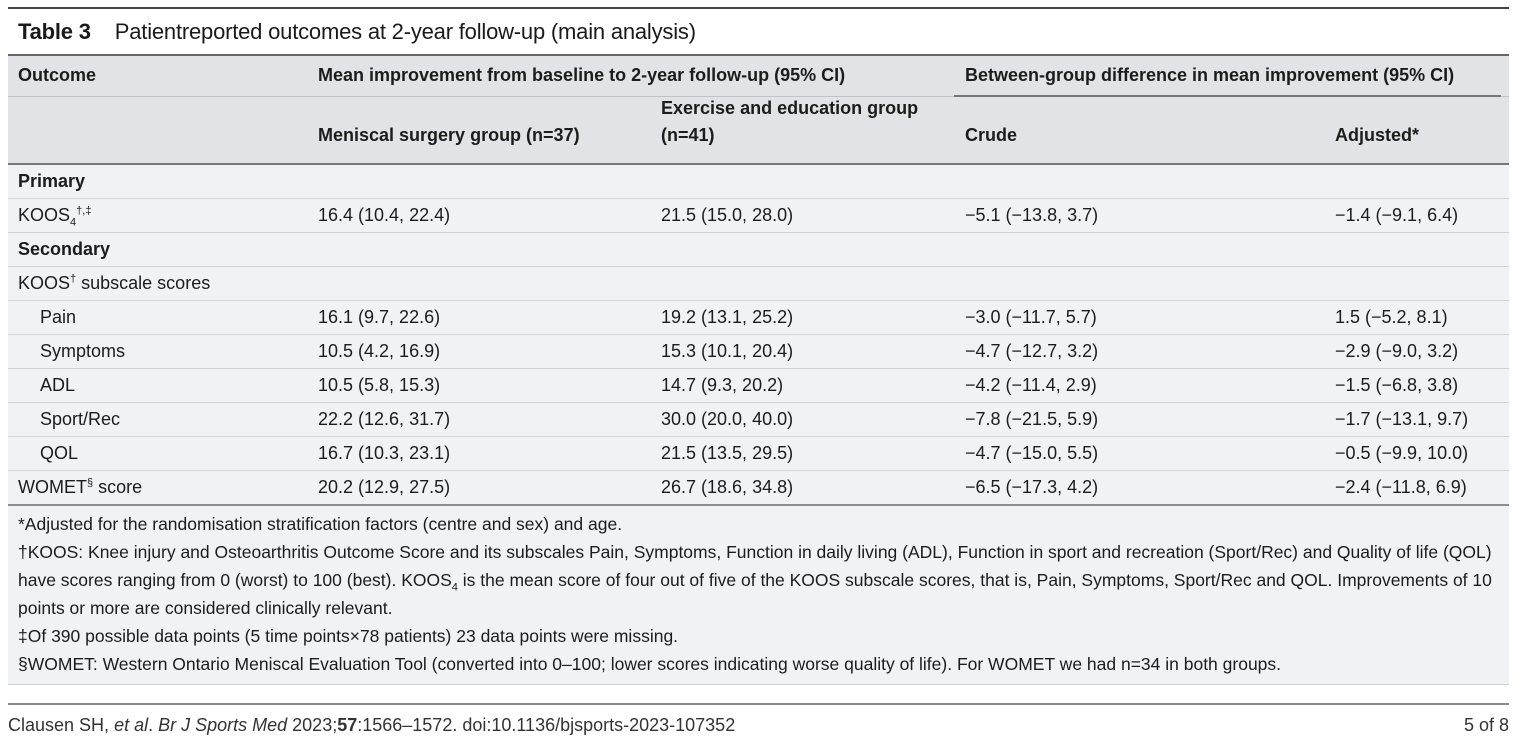 This screenshot has width=1520, height=756. What do you see at coordinates (727, 419) in the screenshot?
I see `cell-exercise: 30.0 (20.0, 40.0)` at bounding box center [727, 419].